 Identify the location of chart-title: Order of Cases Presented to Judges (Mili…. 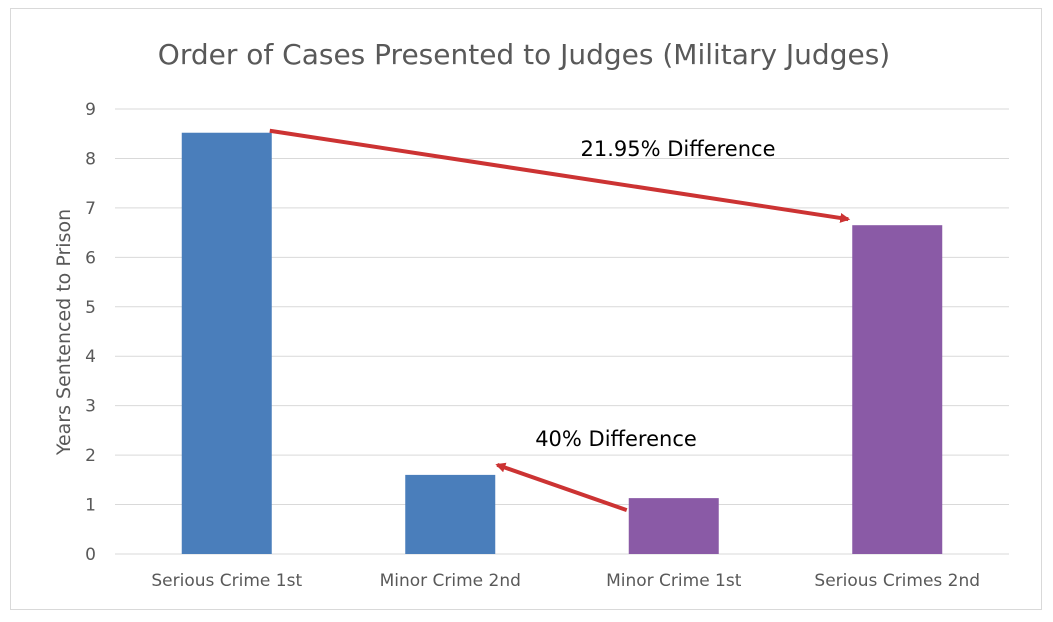
(524, 54).